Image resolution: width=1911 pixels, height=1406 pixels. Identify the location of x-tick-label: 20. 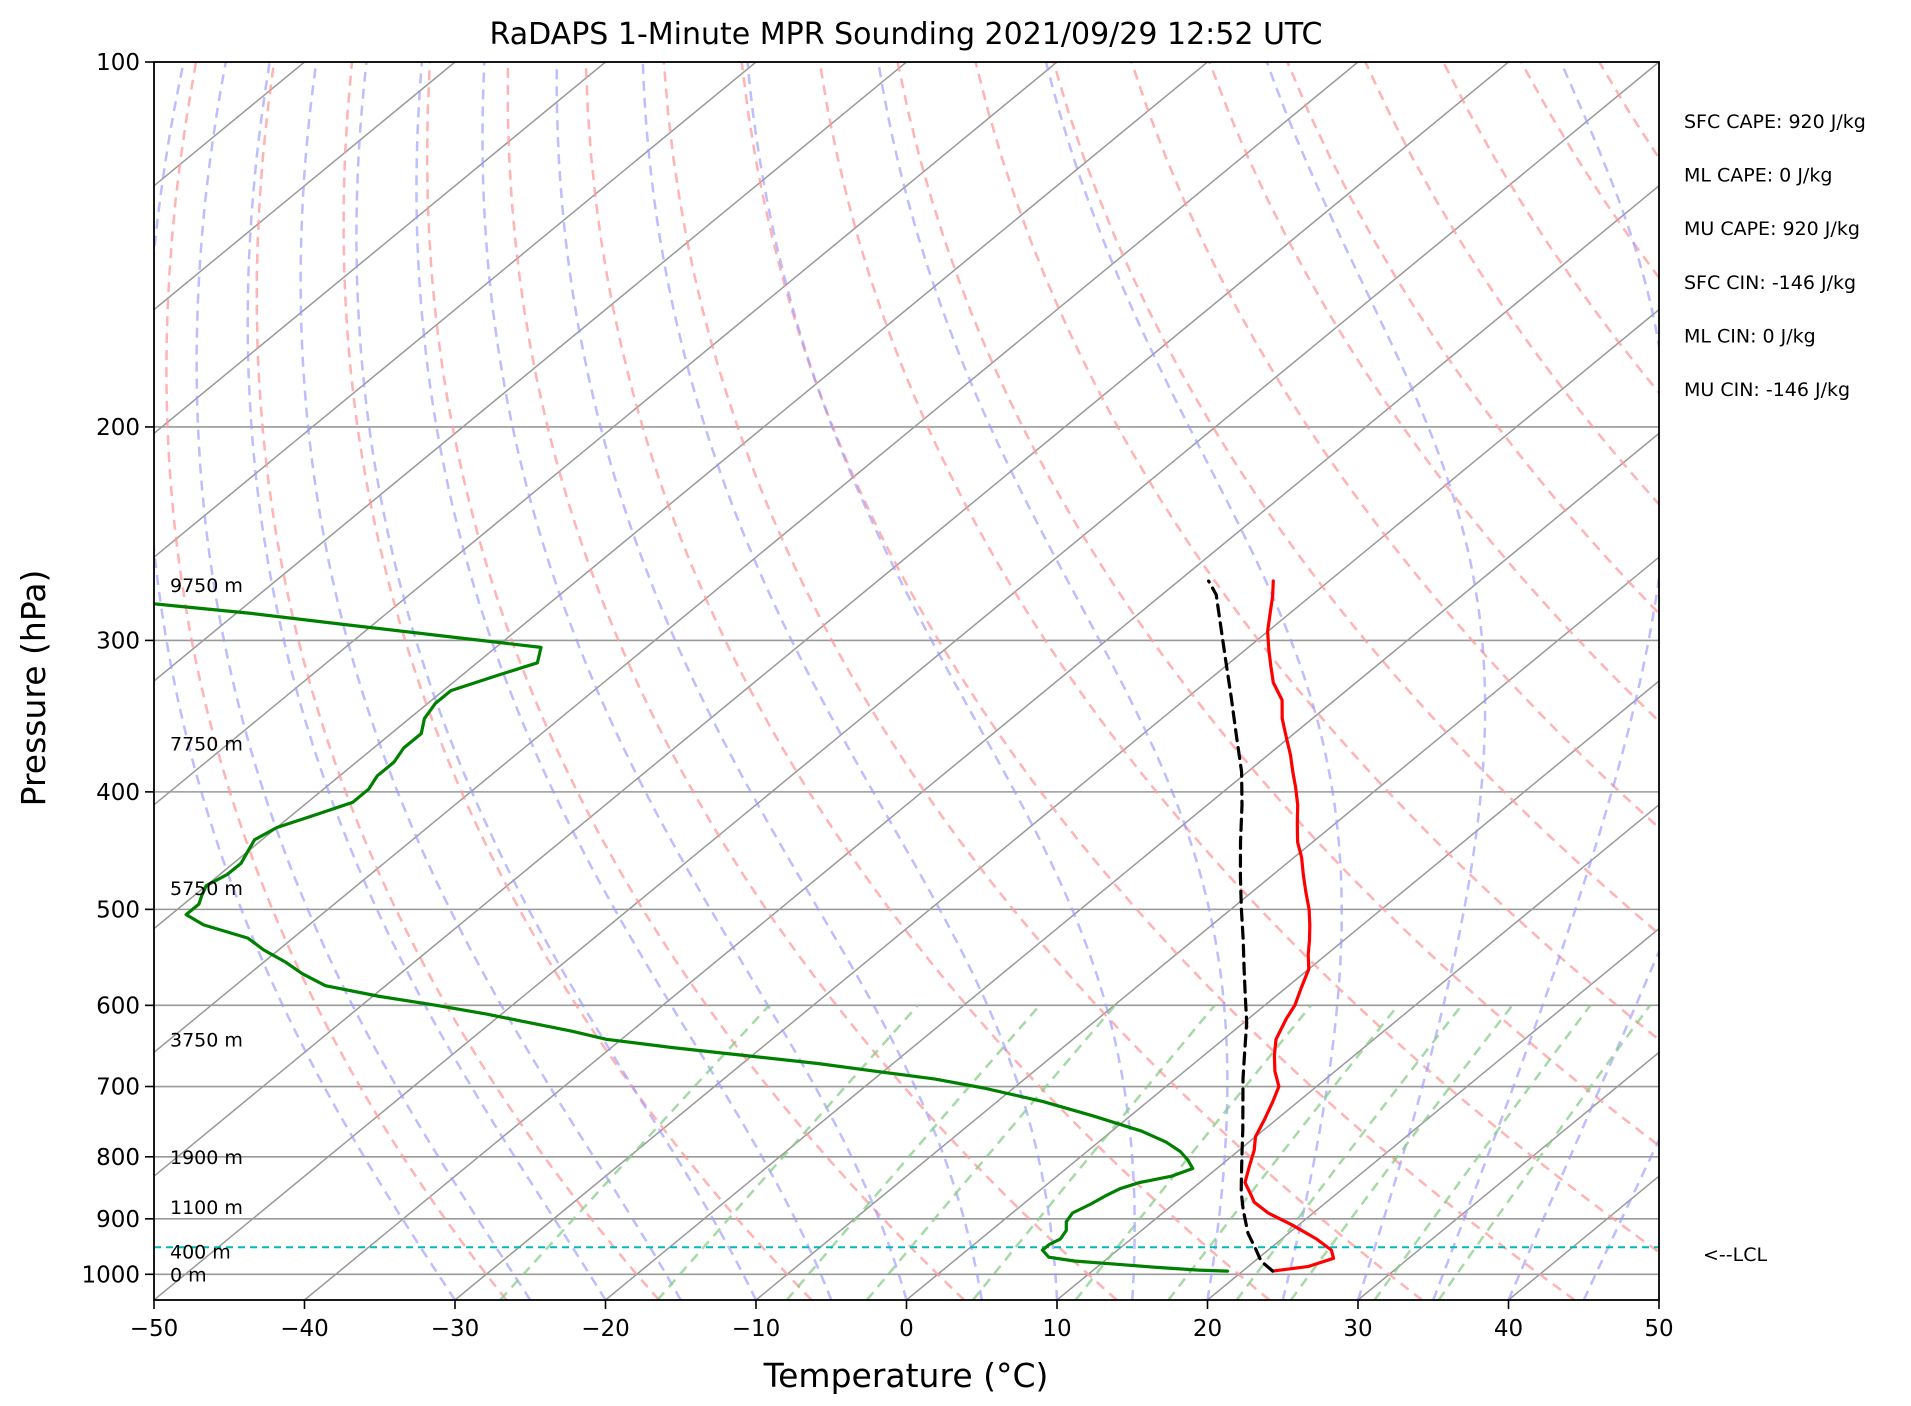
(1207, 1329).